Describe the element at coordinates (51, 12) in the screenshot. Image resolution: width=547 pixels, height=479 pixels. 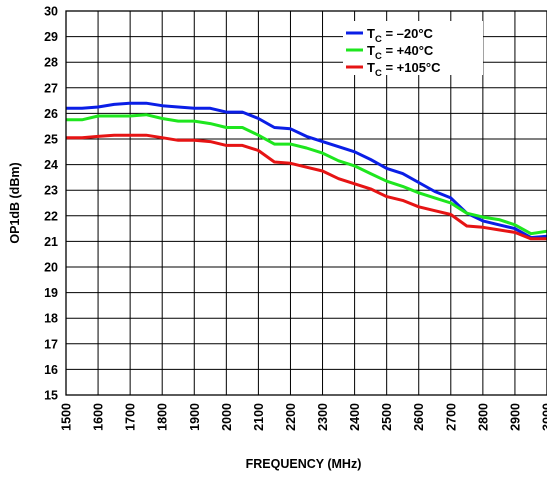
I see `y-tick-label: 30` at that location.